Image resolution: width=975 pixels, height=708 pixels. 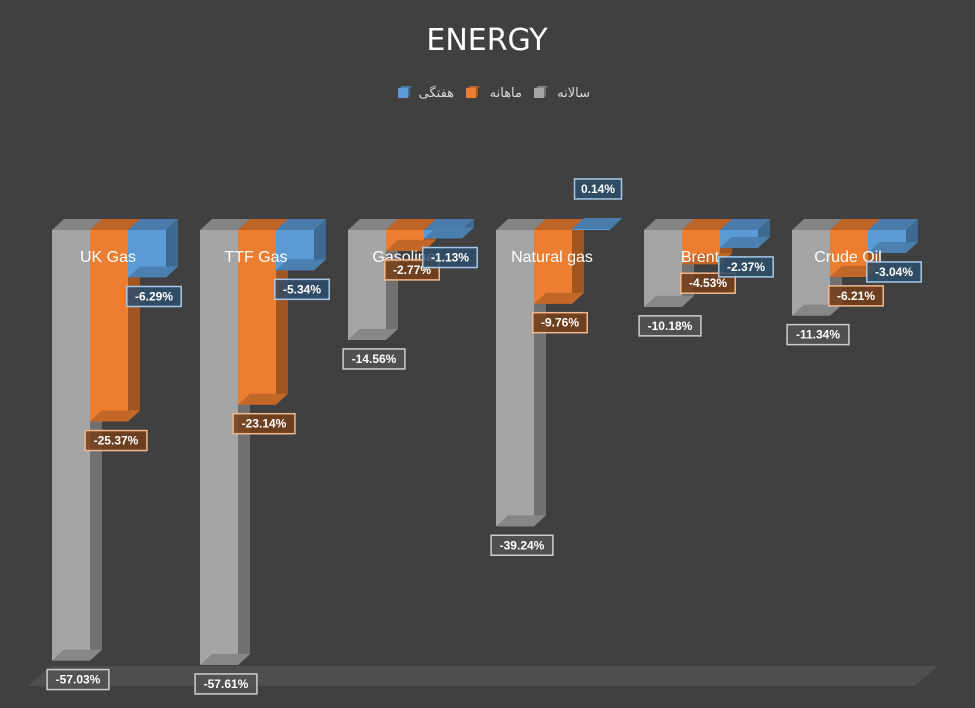 What do you see at coordinates (487, 40) in the screenshot?
I see `chart-title: ENERGY` at bounding box center [487, 40].